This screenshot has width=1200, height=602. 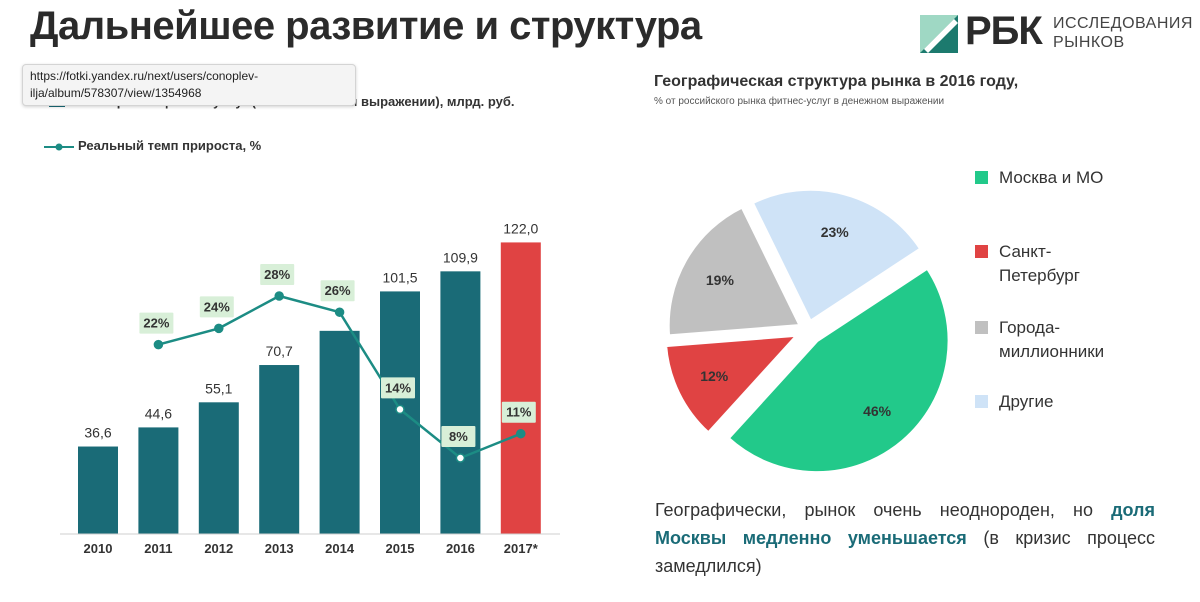 I want to click on growth-rate-label: 14%, so click(x=398, y=387).